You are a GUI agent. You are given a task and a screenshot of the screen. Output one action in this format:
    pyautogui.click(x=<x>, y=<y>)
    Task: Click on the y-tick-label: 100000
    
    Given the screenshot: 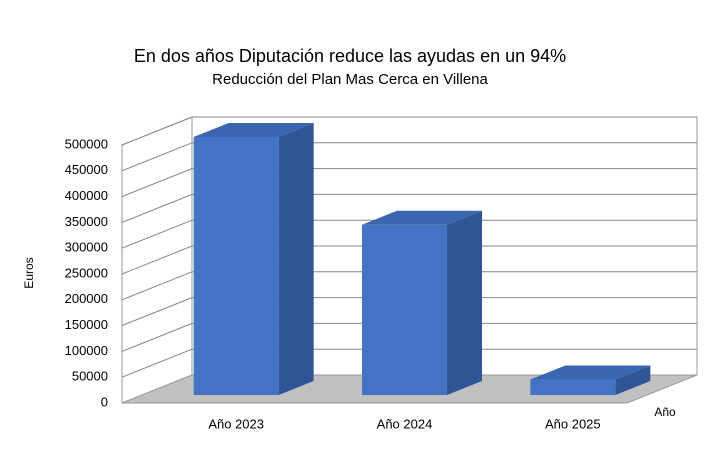 What is the action you would take?
    pyautogui.click(x=86, y=350)
    